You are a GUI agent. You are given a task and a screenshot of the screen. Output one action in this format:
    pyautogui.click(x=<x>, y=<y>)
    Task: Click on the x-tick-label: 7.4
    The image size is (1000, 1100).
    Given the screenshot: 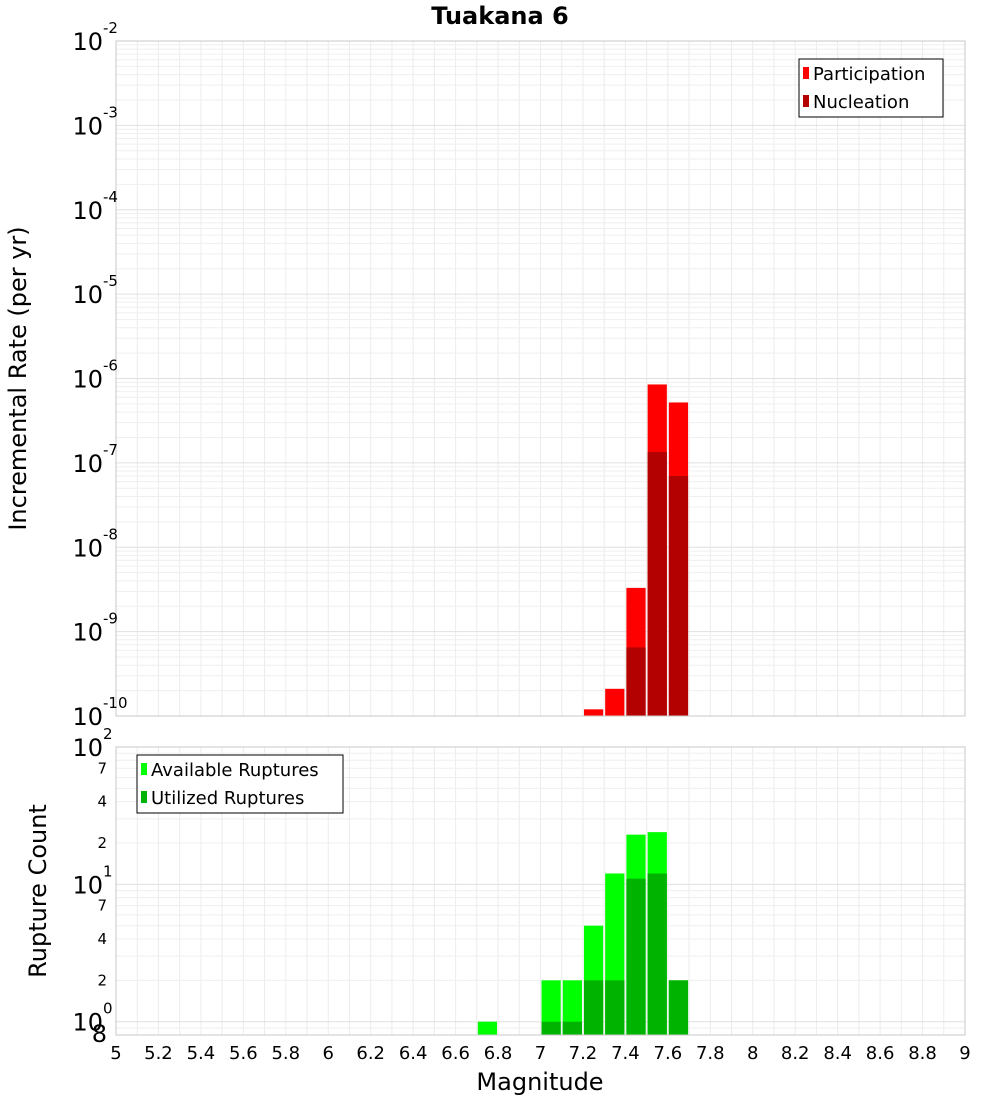 What is the action you would take?
    pyautogui.click(x=625, y=1053)
    